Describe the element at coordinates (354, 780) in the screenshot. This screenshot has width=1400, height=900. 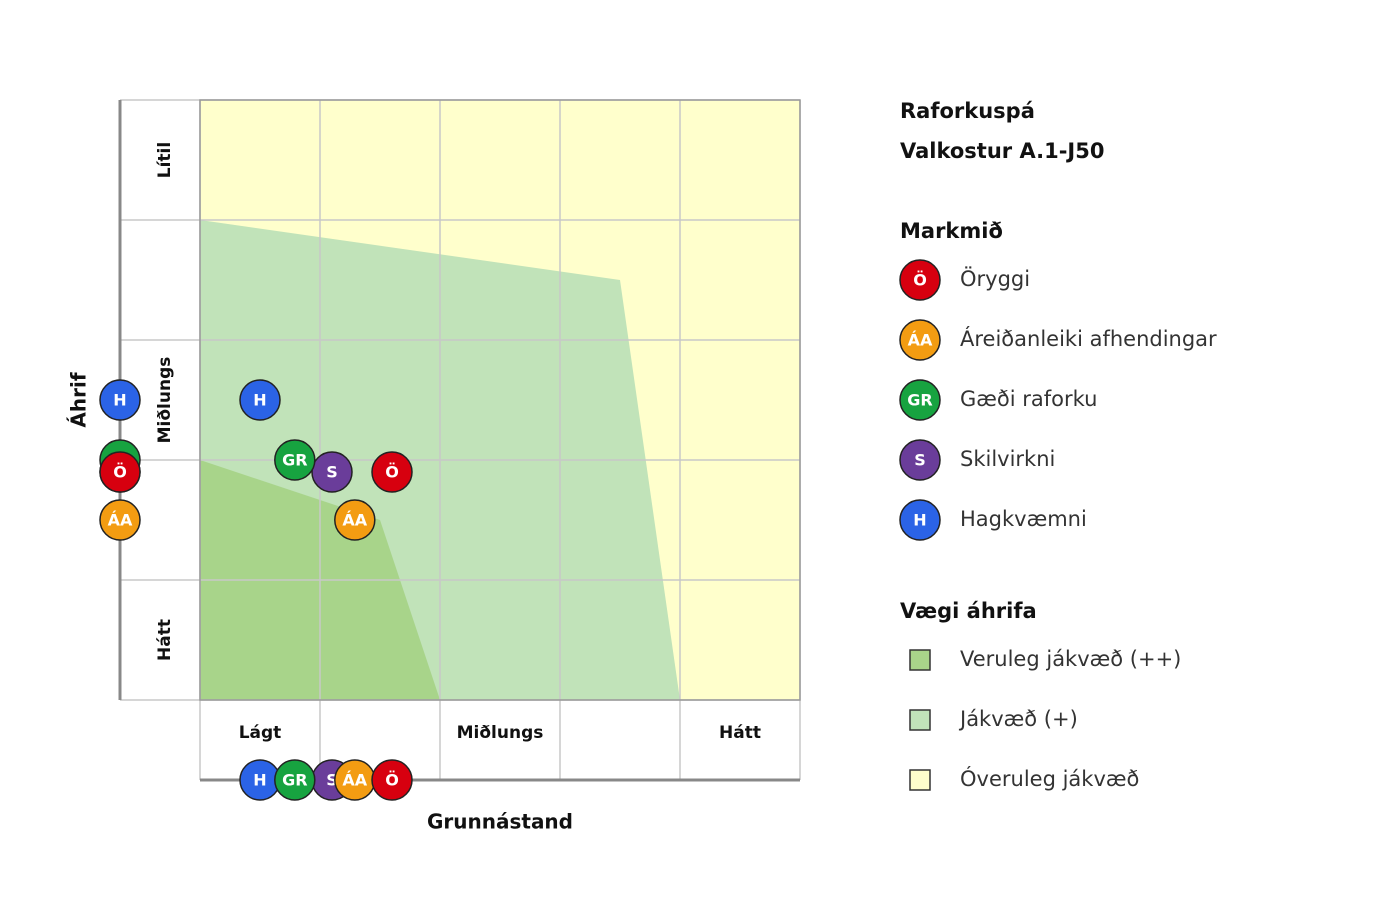
I see `x-axis-marker-label: ÁA` at that location.